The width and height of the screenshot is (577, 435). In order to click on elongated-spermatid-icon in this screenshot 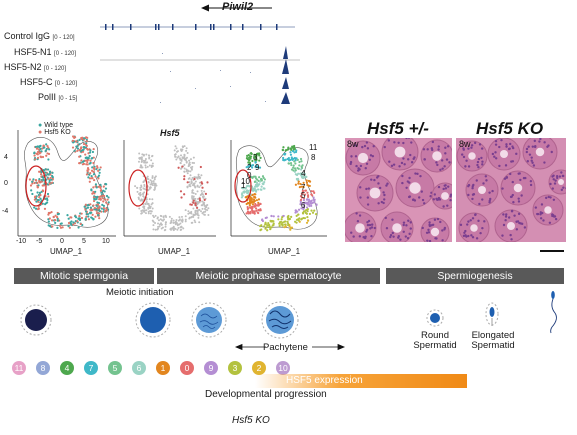, I will do `click(492, 314)`.